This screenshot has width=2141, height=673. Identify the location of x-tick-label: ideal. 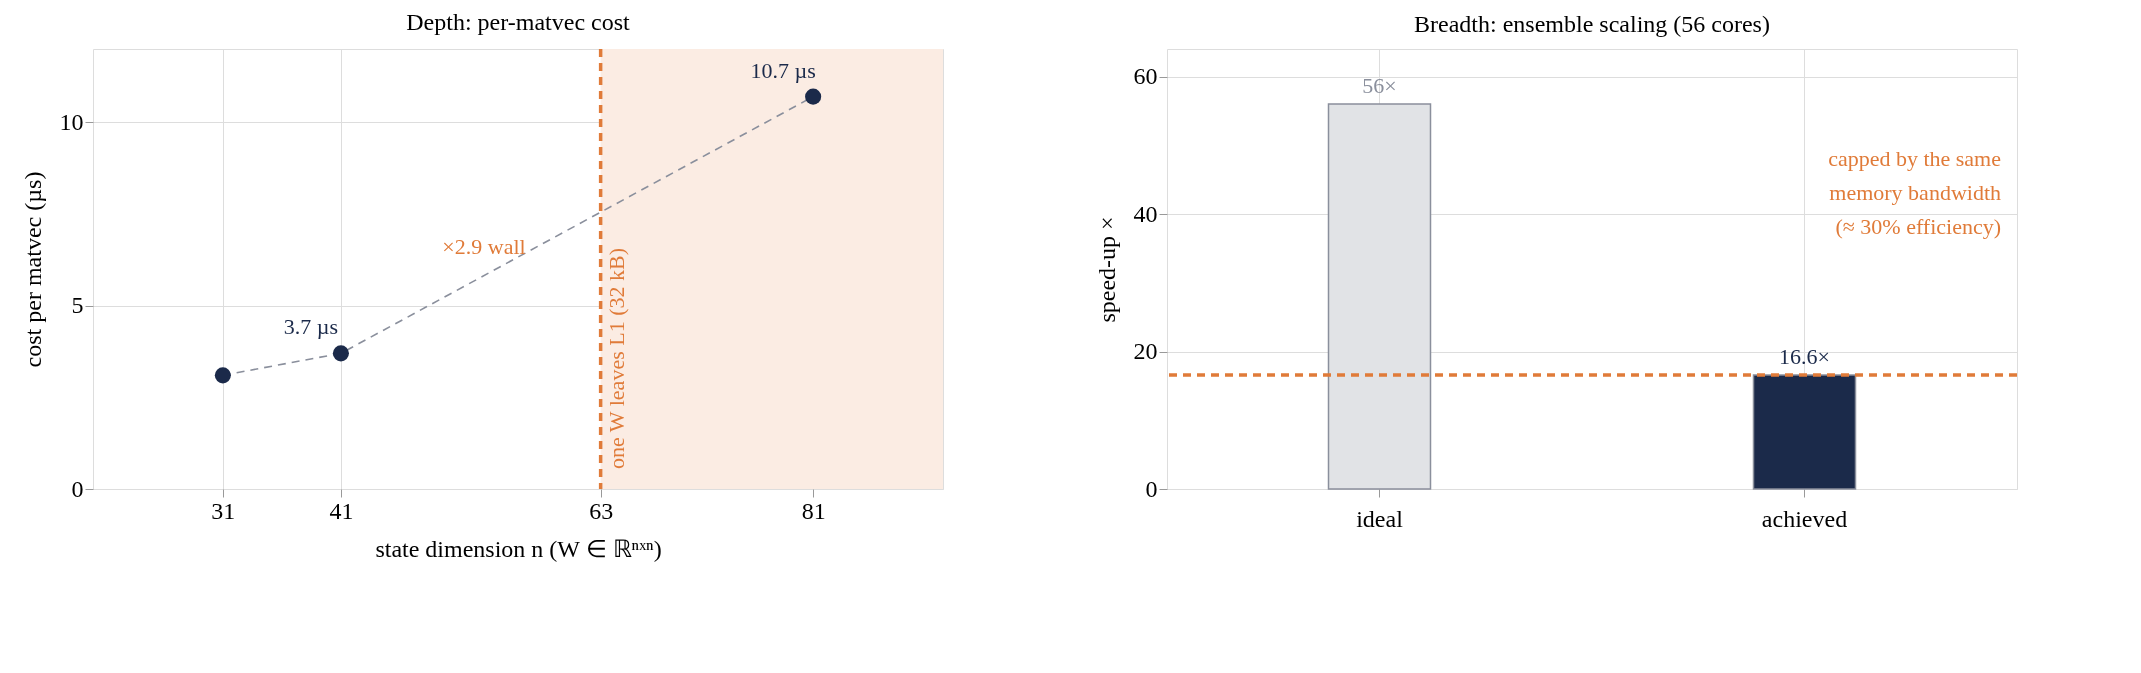
(1380, 518).